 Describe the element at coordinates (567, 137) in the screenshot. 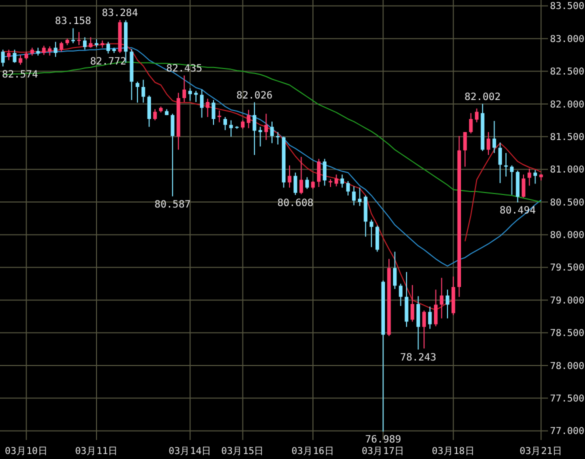

I see `y-tick-label: 81.500` at that location.